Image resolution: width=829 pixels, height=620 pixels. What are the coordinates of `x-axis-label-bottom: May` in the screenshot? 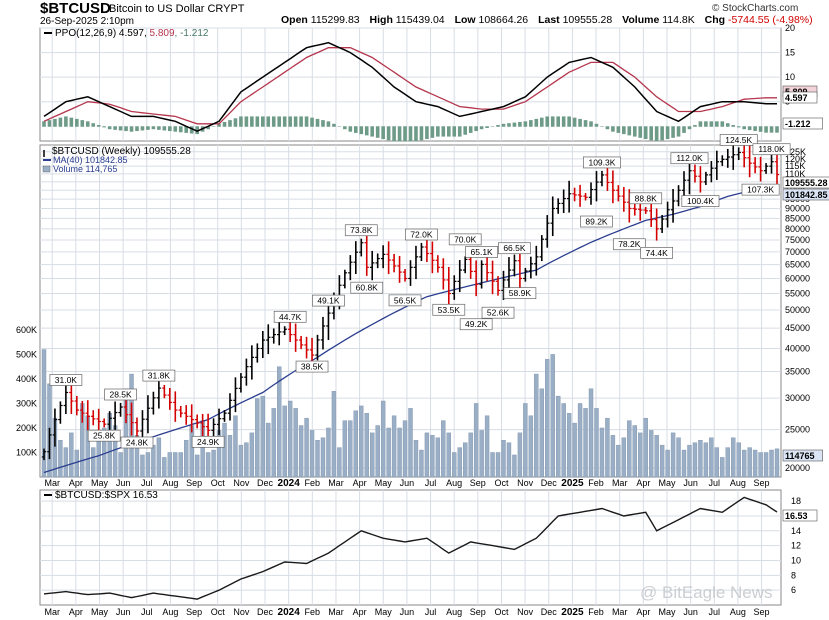 It's located at (667, 612).